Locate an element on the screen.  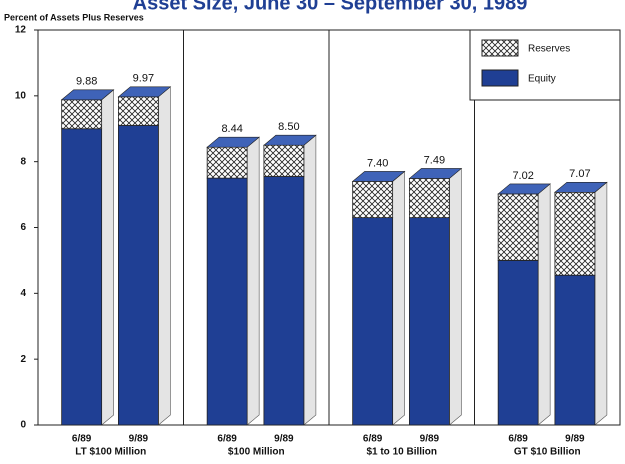
y-tick-label: 6 is located at coordinates (23, 227).